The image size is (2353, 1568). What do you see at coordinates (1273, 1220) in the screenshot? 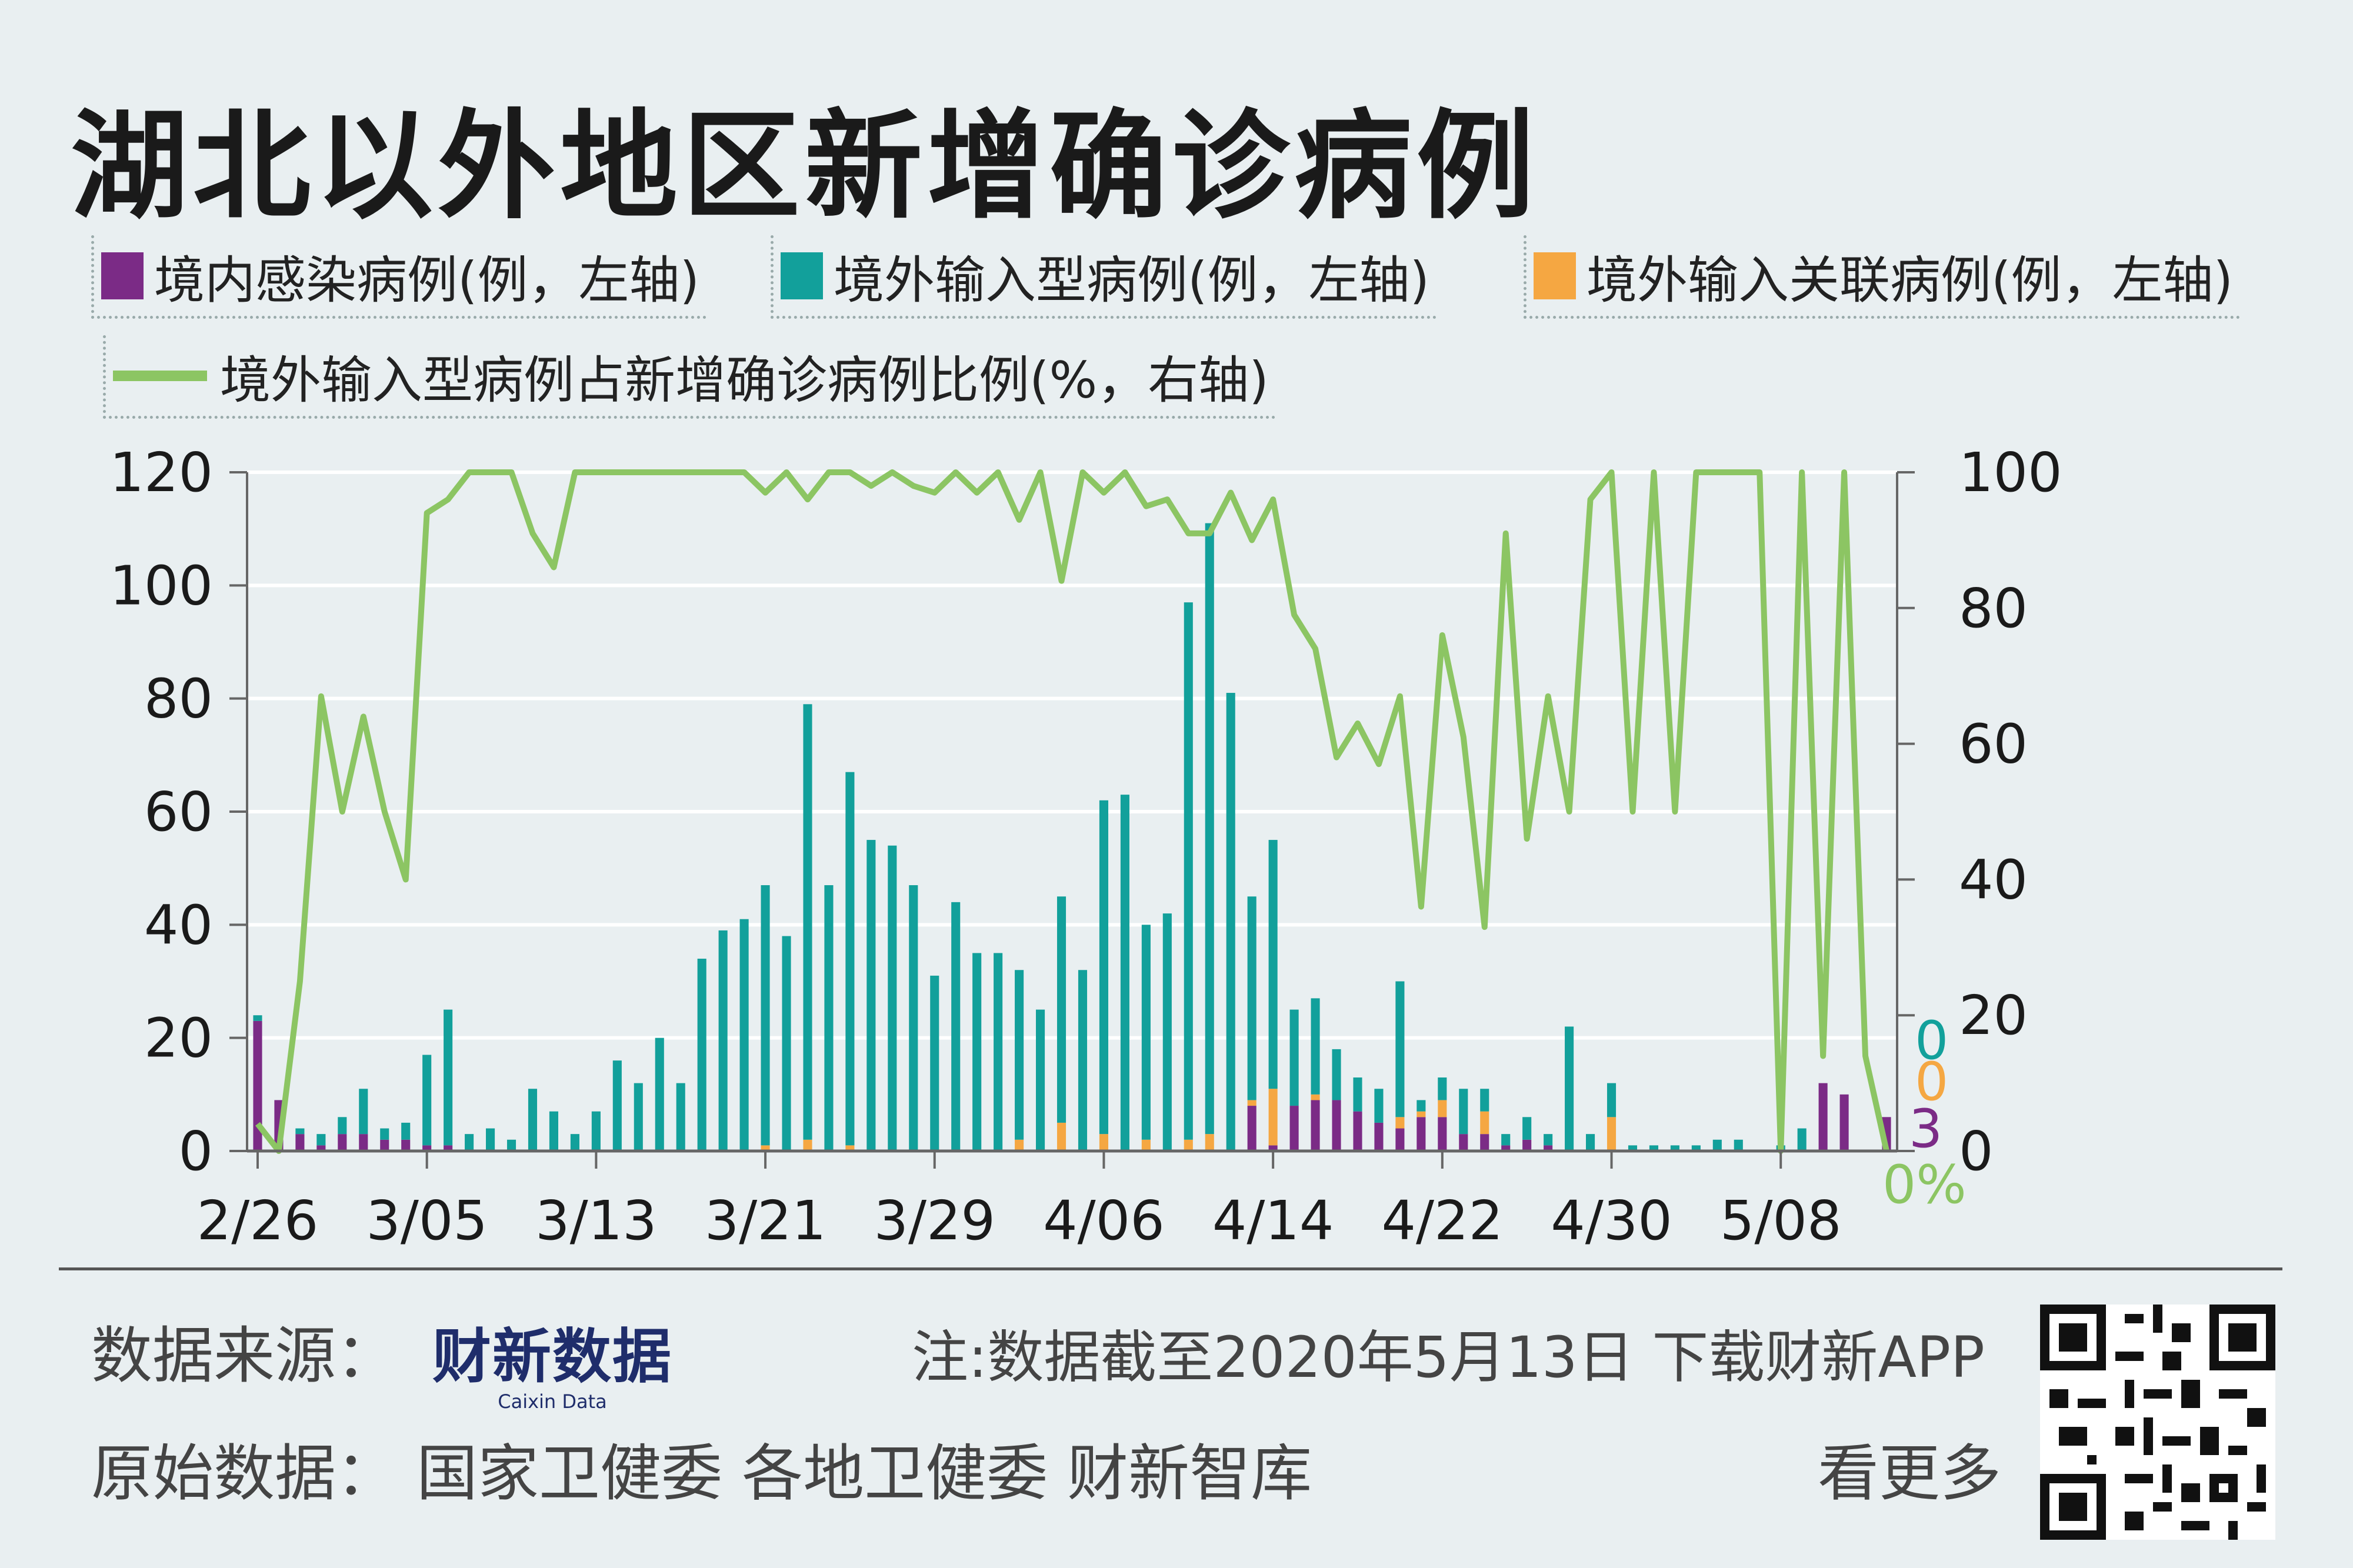
I see `x-axis-tick-label: 4/14` at bounding box center [1273, 1220].